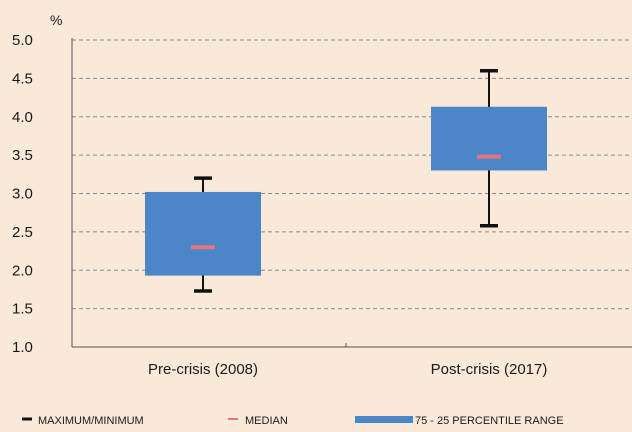 Image resolution: width=632 pixels, height=432 pixels. Describe the element at coordinates (22, 309) in the screenshot. I see `y-tick-label: 1.5` at that location.